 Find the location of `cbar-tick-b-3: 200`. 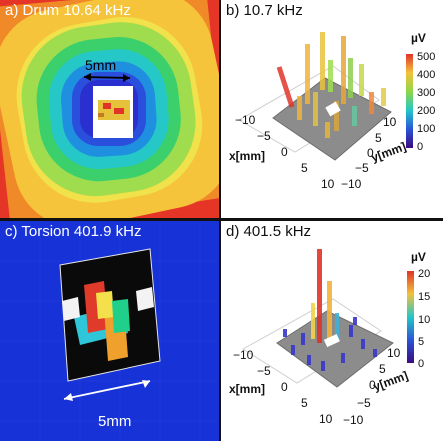

cbar-tick-b-3: 200 is located at coordinates (426, 111).